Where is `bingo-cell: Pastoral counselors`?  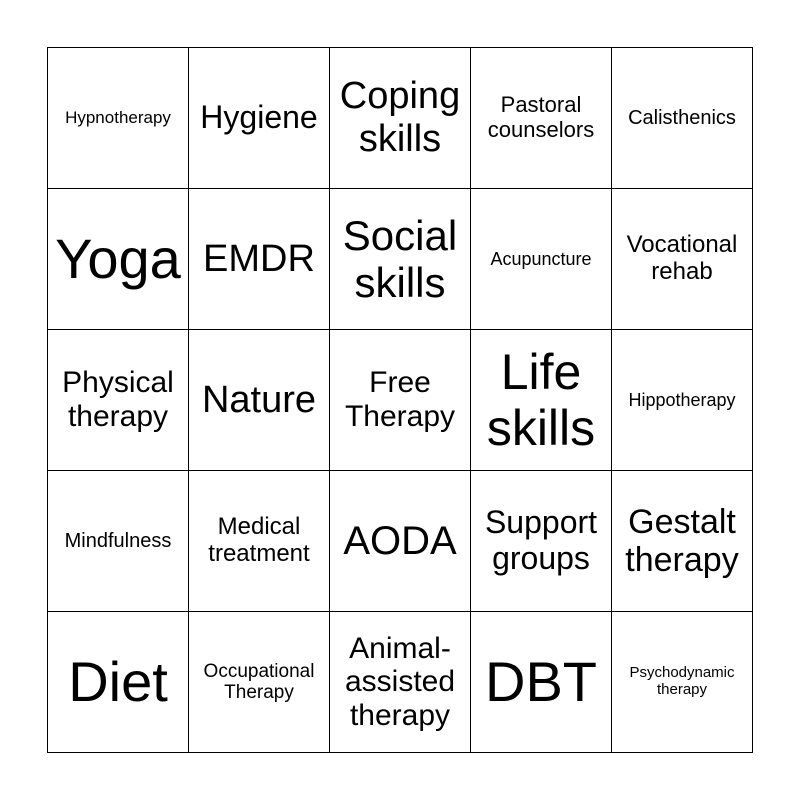 bingo-cell: Pastoral counselors is located at coordinates (541, 118).